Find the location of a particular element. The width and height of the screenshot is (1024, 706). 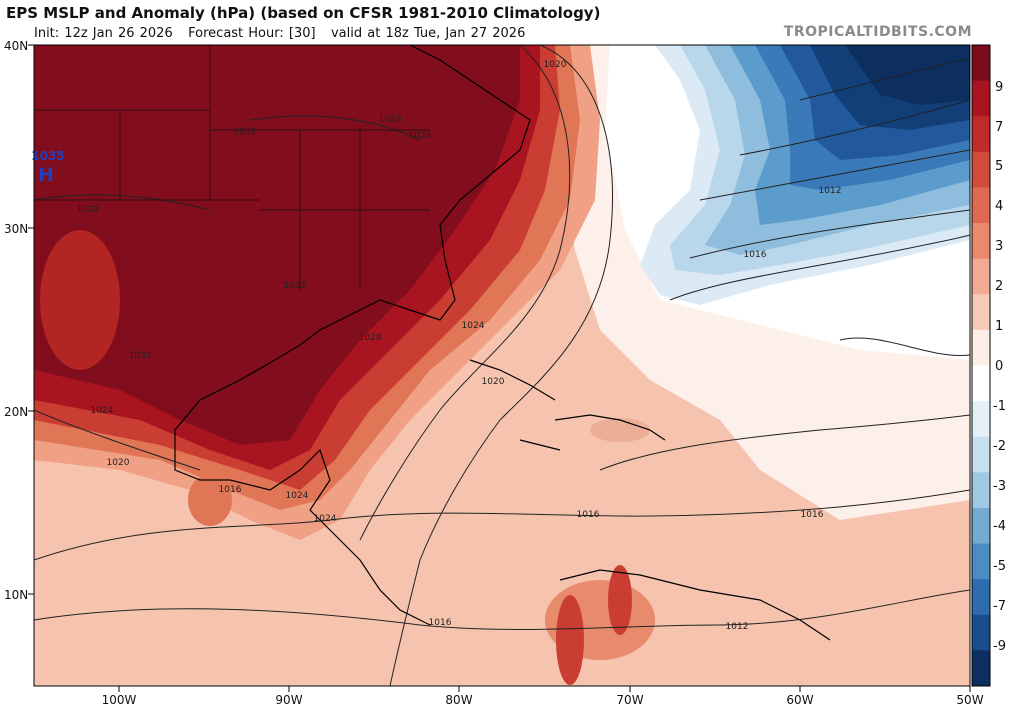

valid-time: valid at 18z Tue, Jan 27 2026 is located at coordinates (428, 33).